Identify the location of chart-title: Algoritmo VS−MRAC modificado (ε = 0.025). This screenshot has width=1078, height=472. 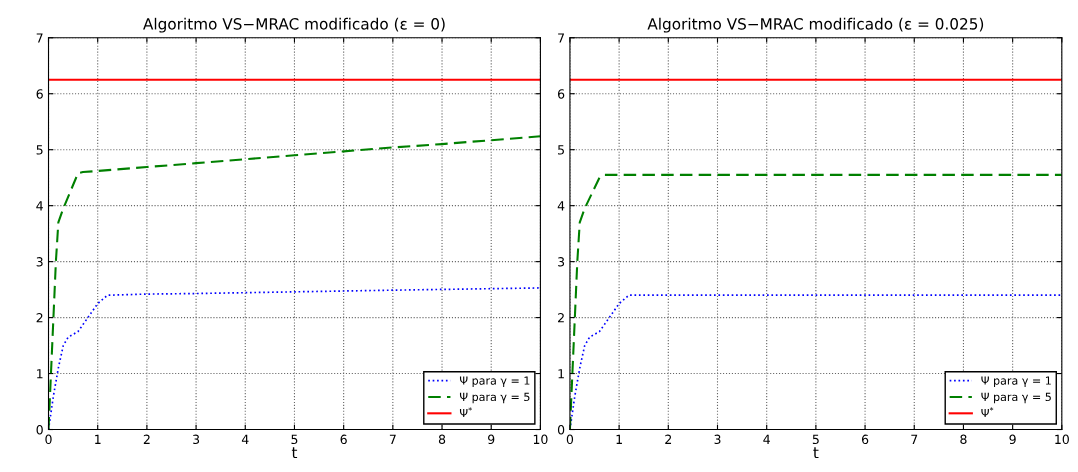
(815, 25).